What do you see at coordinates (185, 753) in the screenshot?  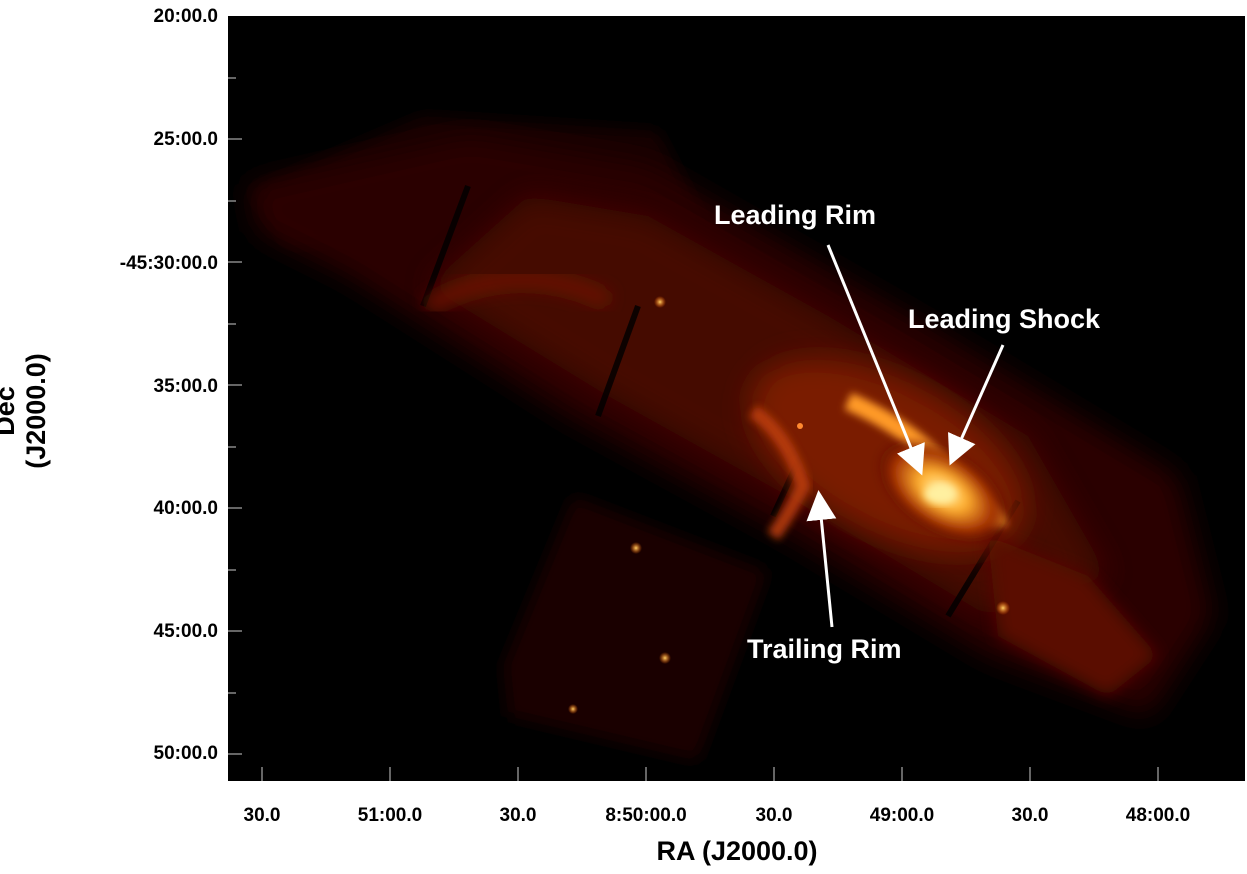 I see `y-tick-label: 50:00.0` at bounding box center [185, 753].